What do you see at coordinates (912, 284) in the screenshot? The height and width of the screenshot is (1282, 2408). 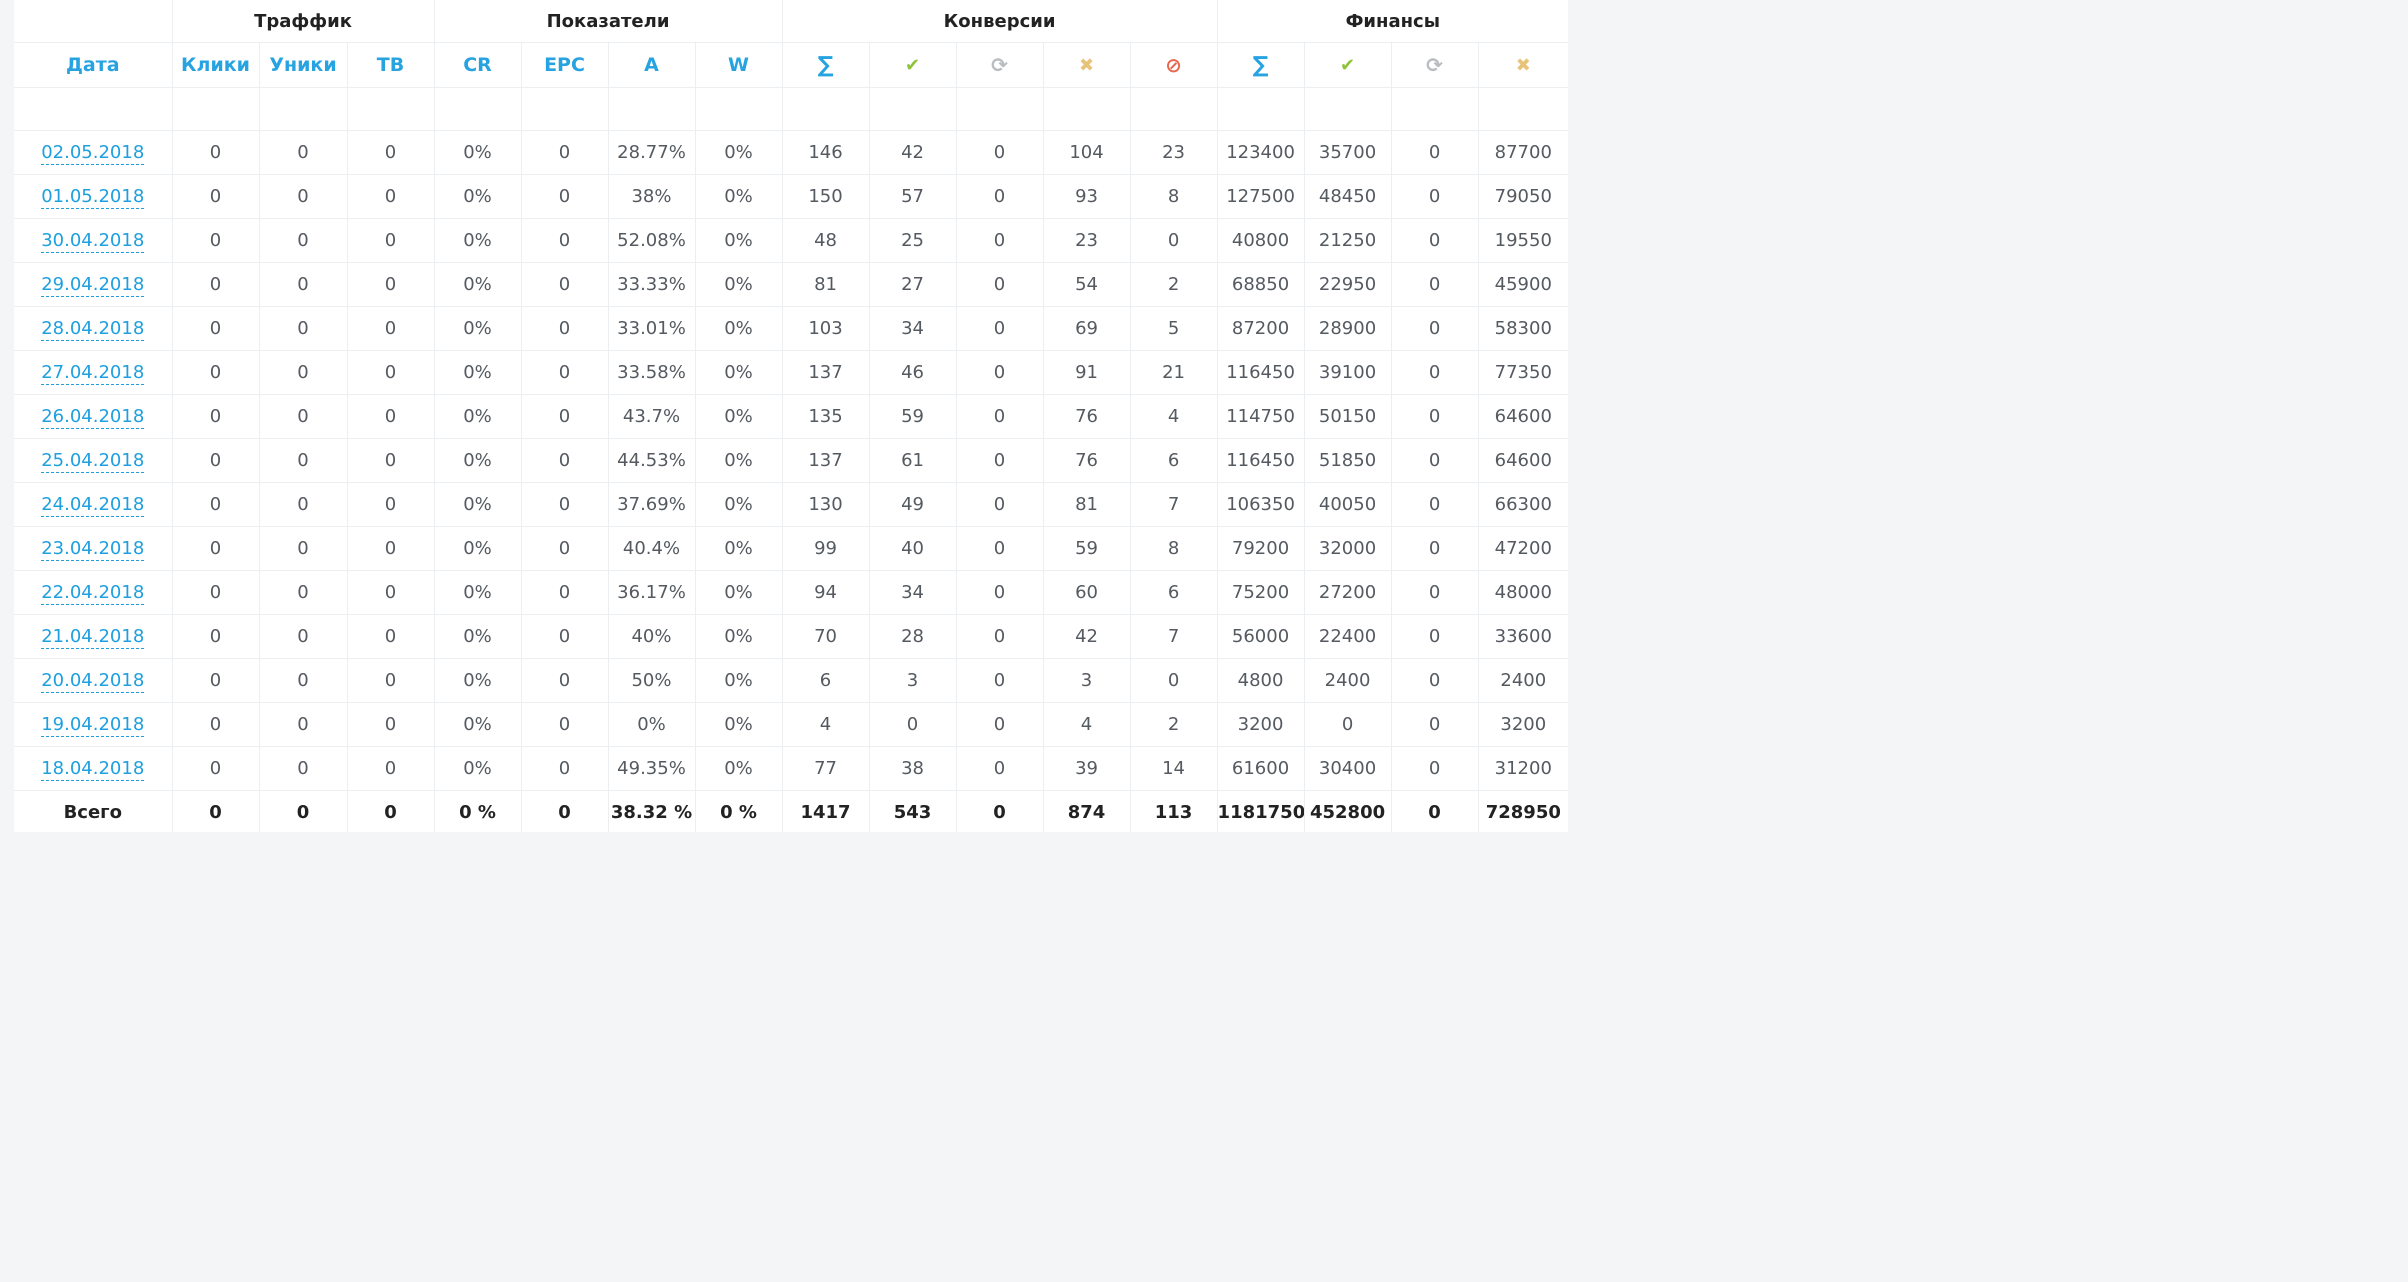 I see `cell-conv-approved: 27` at bounding box center [912, 284].